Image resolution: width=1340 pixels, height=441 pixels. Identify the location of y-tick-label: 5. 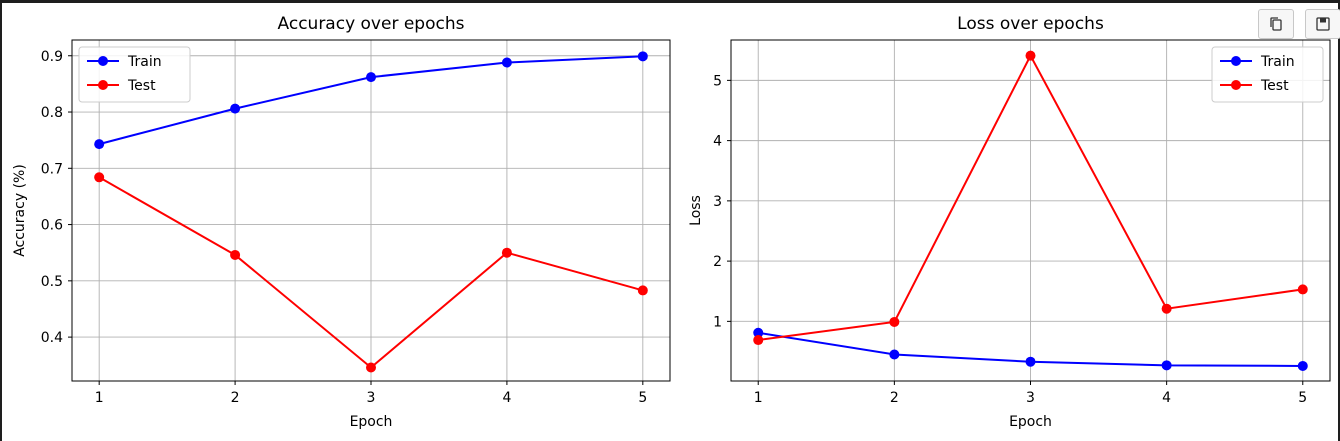
(717, 81).